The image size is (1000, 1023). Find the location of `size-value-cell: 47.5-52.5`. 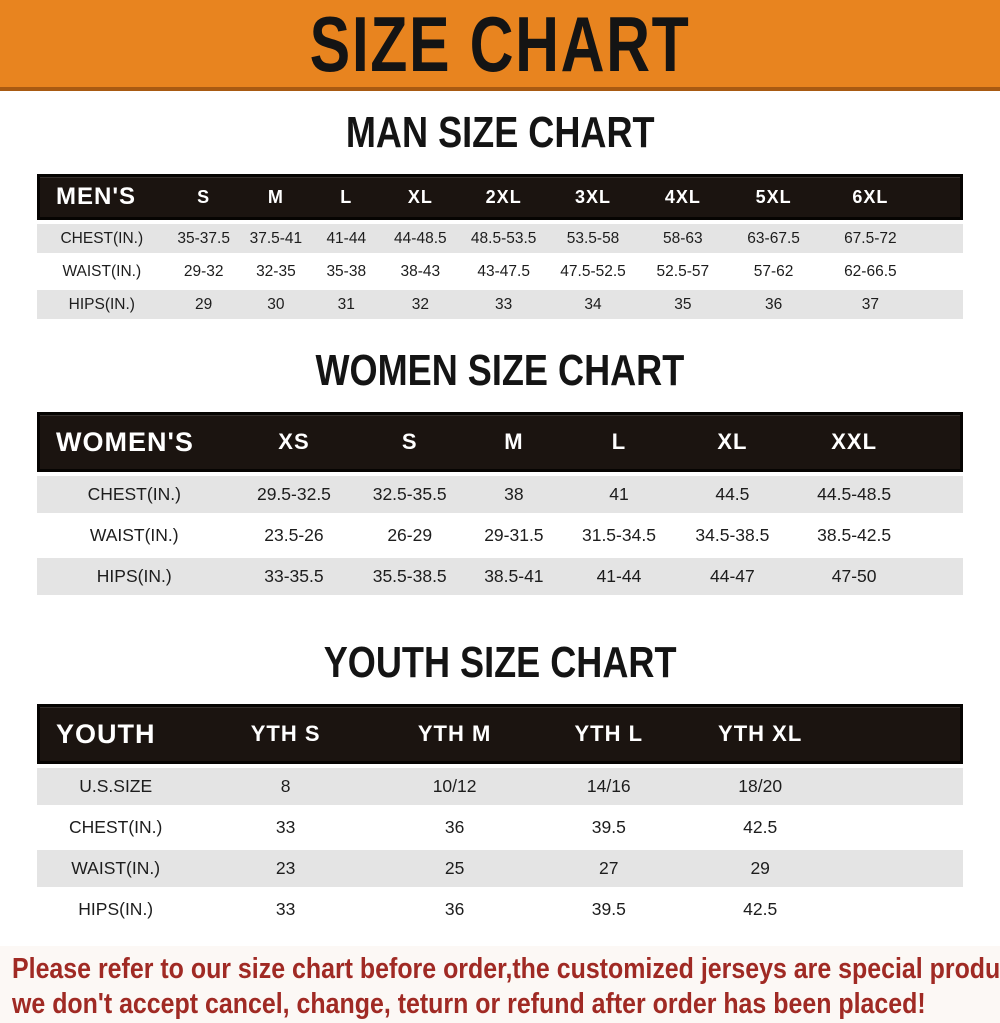

size-value-cell: 47.5-52.5 is located at coordinates (593, 271).